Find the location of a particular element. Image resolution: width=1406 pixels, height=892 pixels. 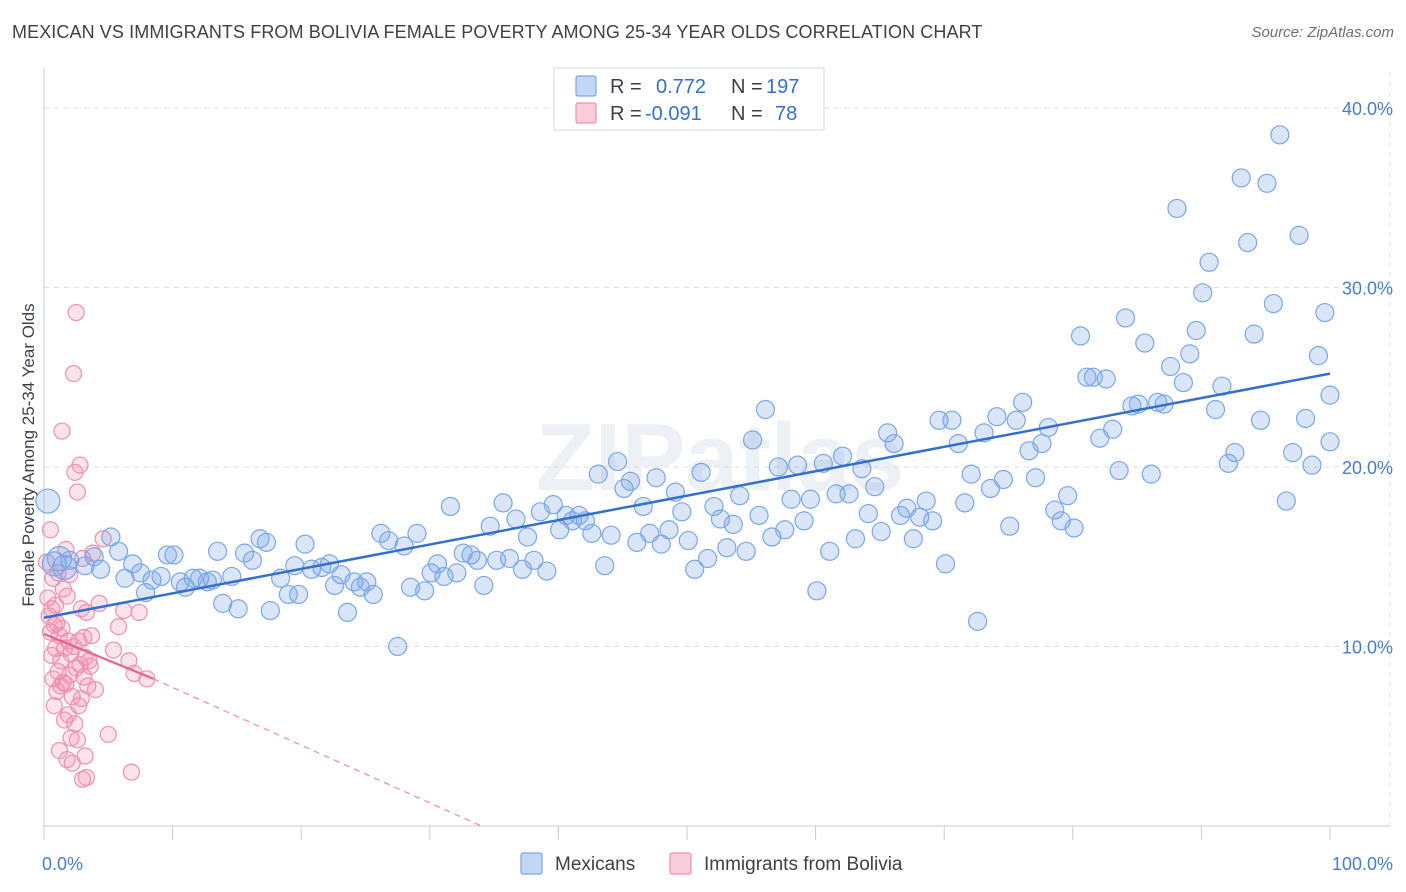

y-tick-label-3: 40.0% is located at coordinates (1367, 109).